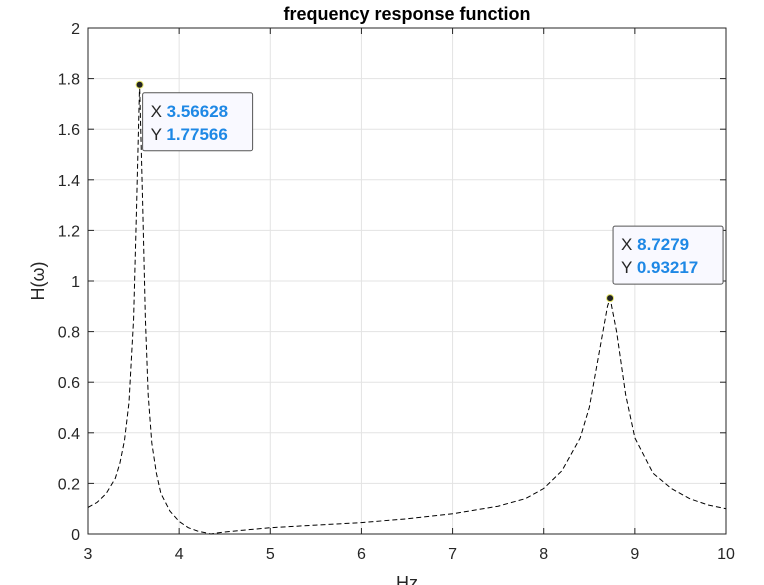  What do you see at coordinates (179, 554) in the screenshot?
I see `x-tick-label: 4` at bounding box center [179, 554].